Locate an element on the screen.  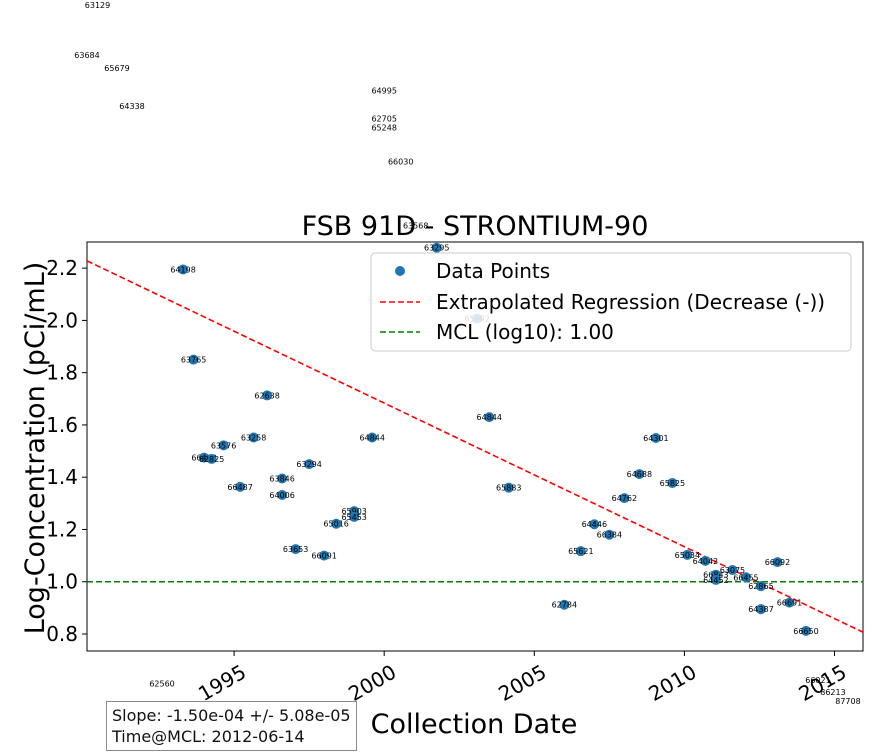
data-point-label: 65903 is located at coordinates (353, 511).